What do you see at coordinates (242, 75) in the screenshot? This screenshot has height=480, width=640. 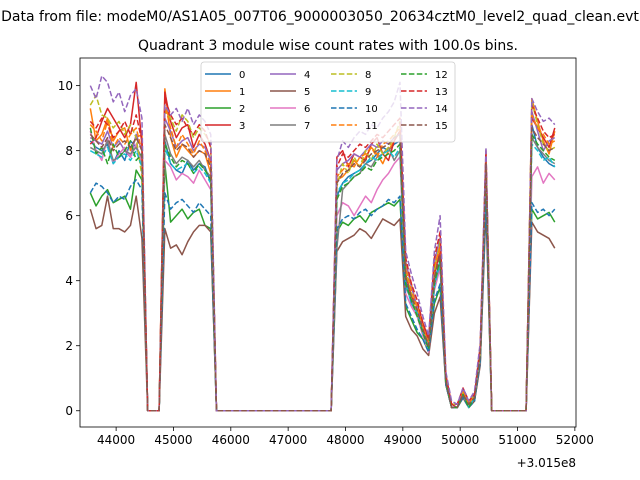 I see `legend-label-0: 0` at bounding box center [242, 75].